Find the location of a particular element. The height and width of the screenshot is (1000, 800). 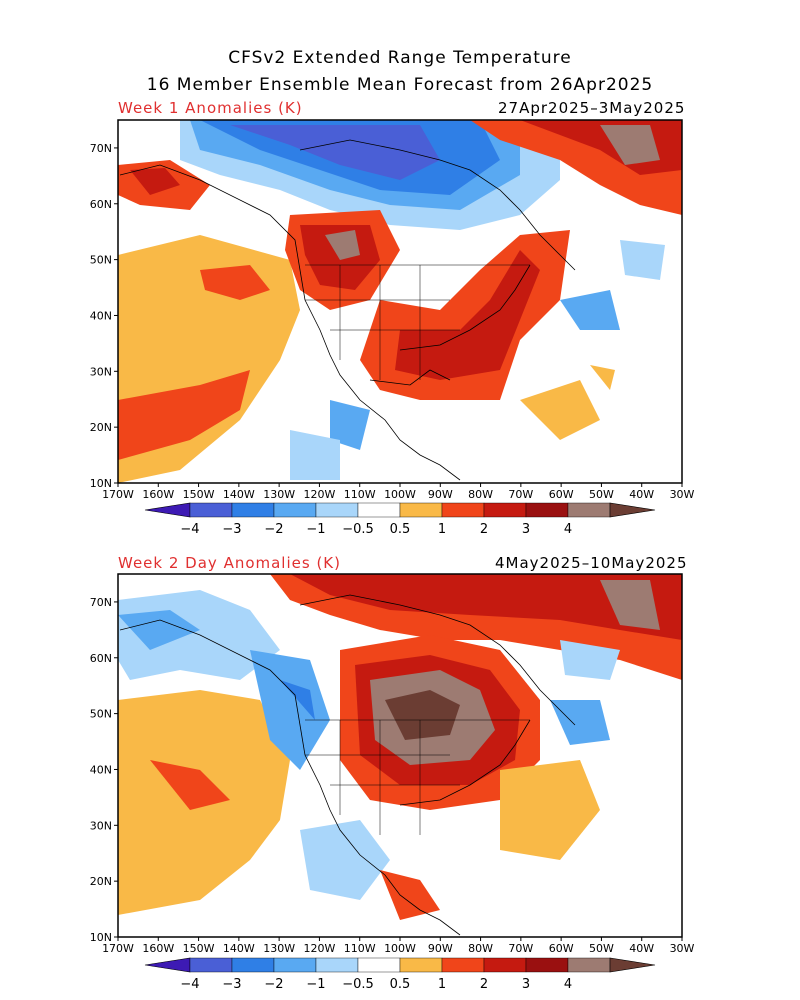

panel2-dates: 4May2025–10May2025 is located at coordinates (591, 563).